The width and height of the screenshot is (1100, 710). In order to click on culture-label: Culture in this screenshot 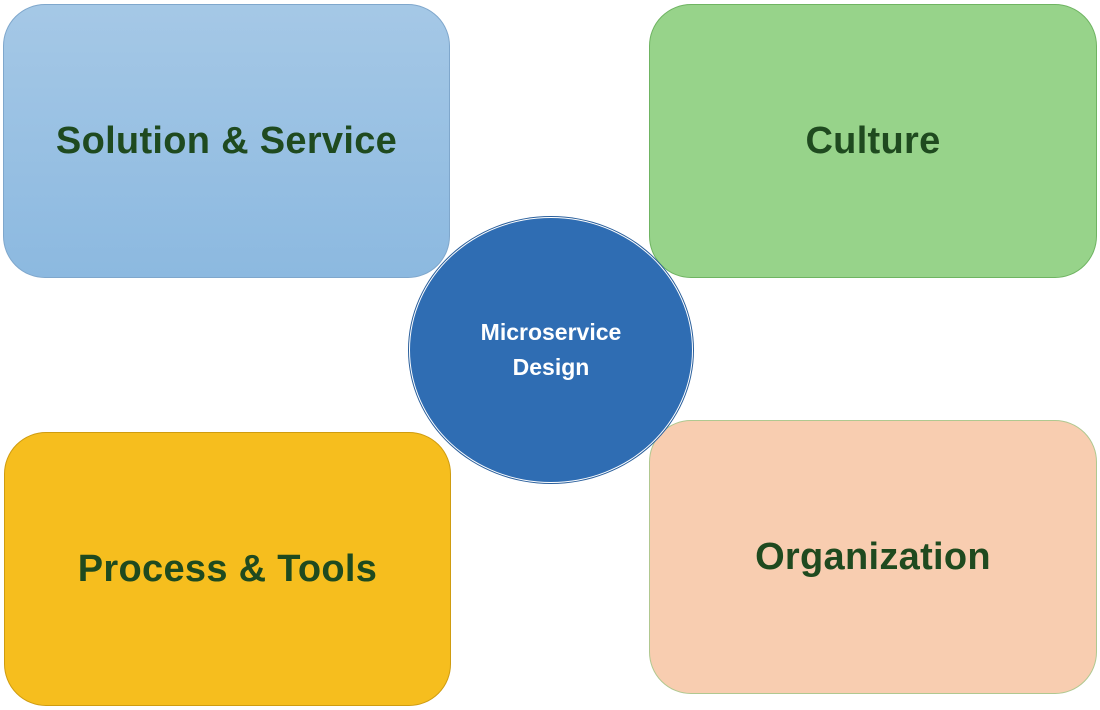, I will do `click(873, 140)`.